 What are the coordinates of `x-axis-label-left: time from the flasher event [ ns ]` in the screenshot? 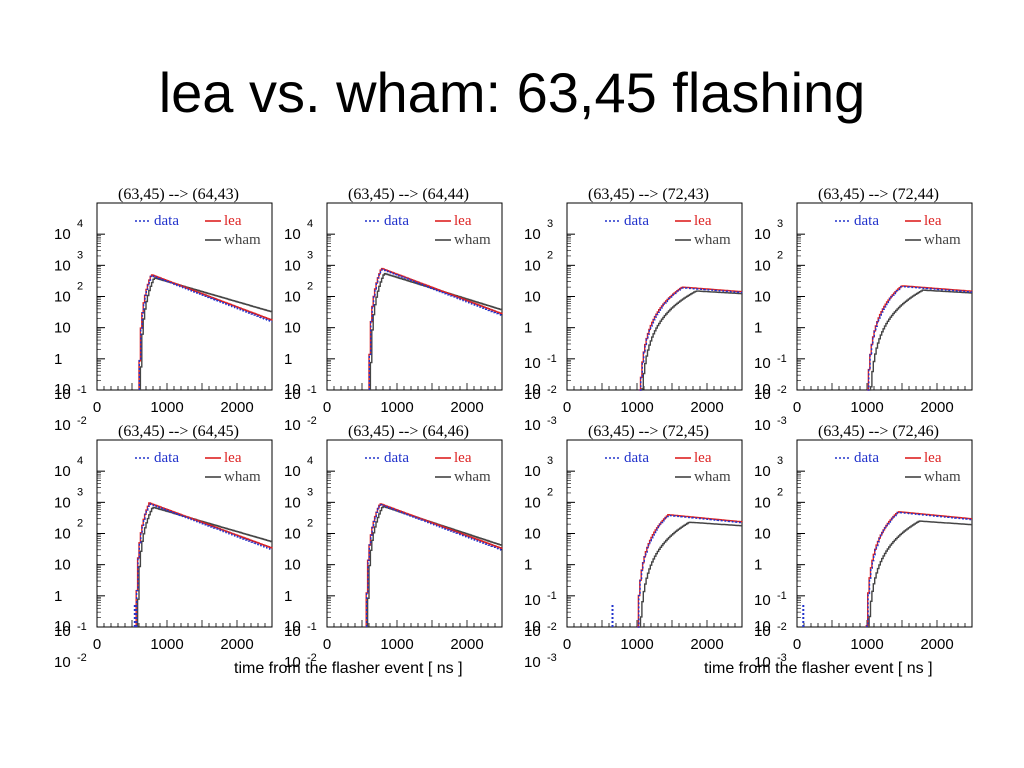 It's located at (348, 668).